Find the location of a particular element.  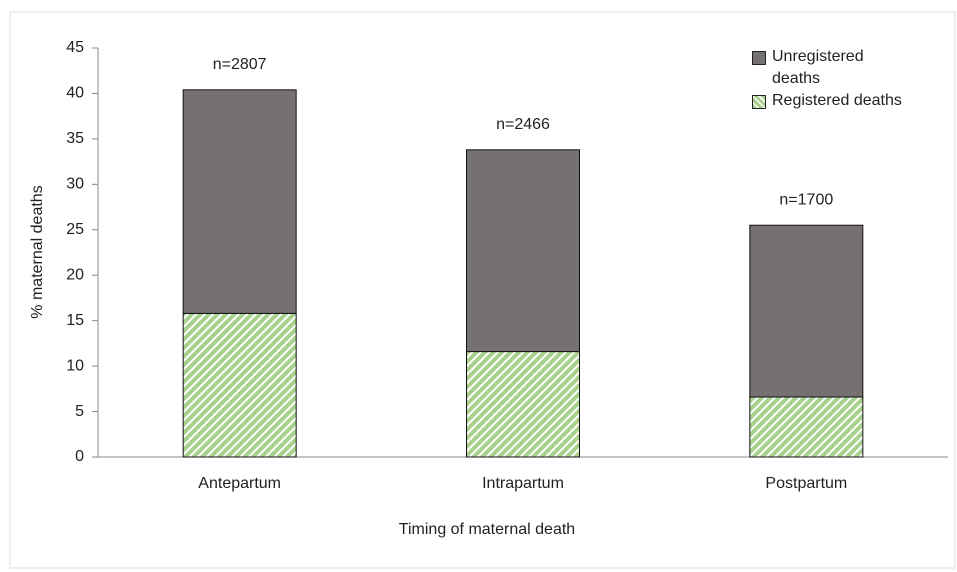

legend-label: Unregistered deaths is located at coordinates (818, 67).